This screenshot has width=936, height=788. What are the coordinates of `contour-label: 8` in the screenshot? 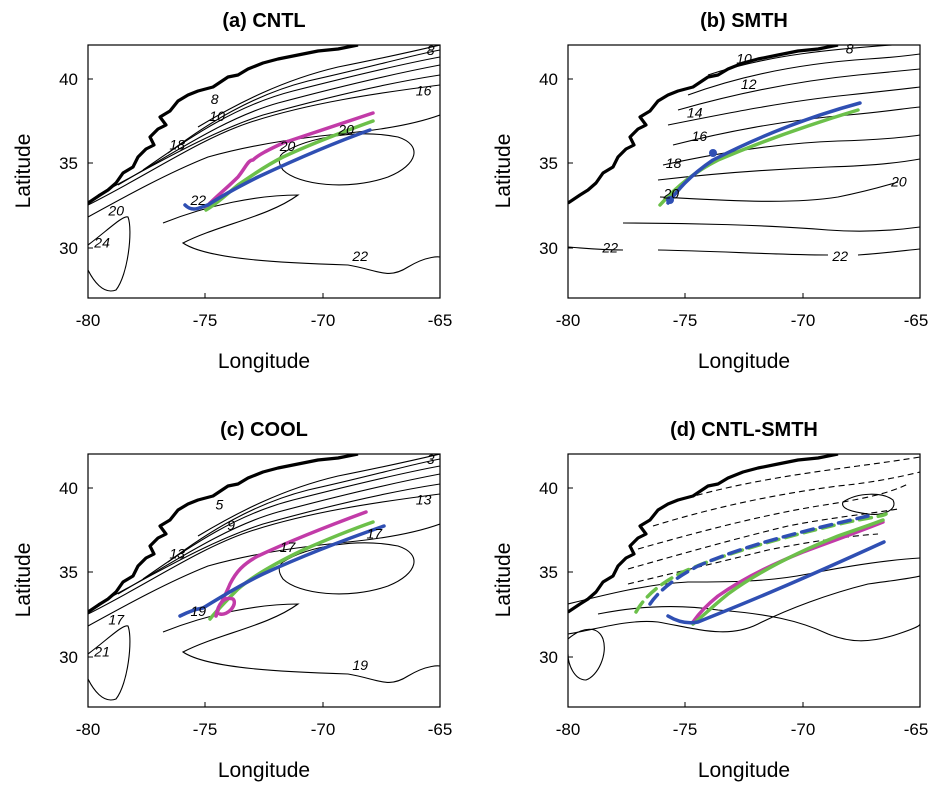 It's located at (431, 50).